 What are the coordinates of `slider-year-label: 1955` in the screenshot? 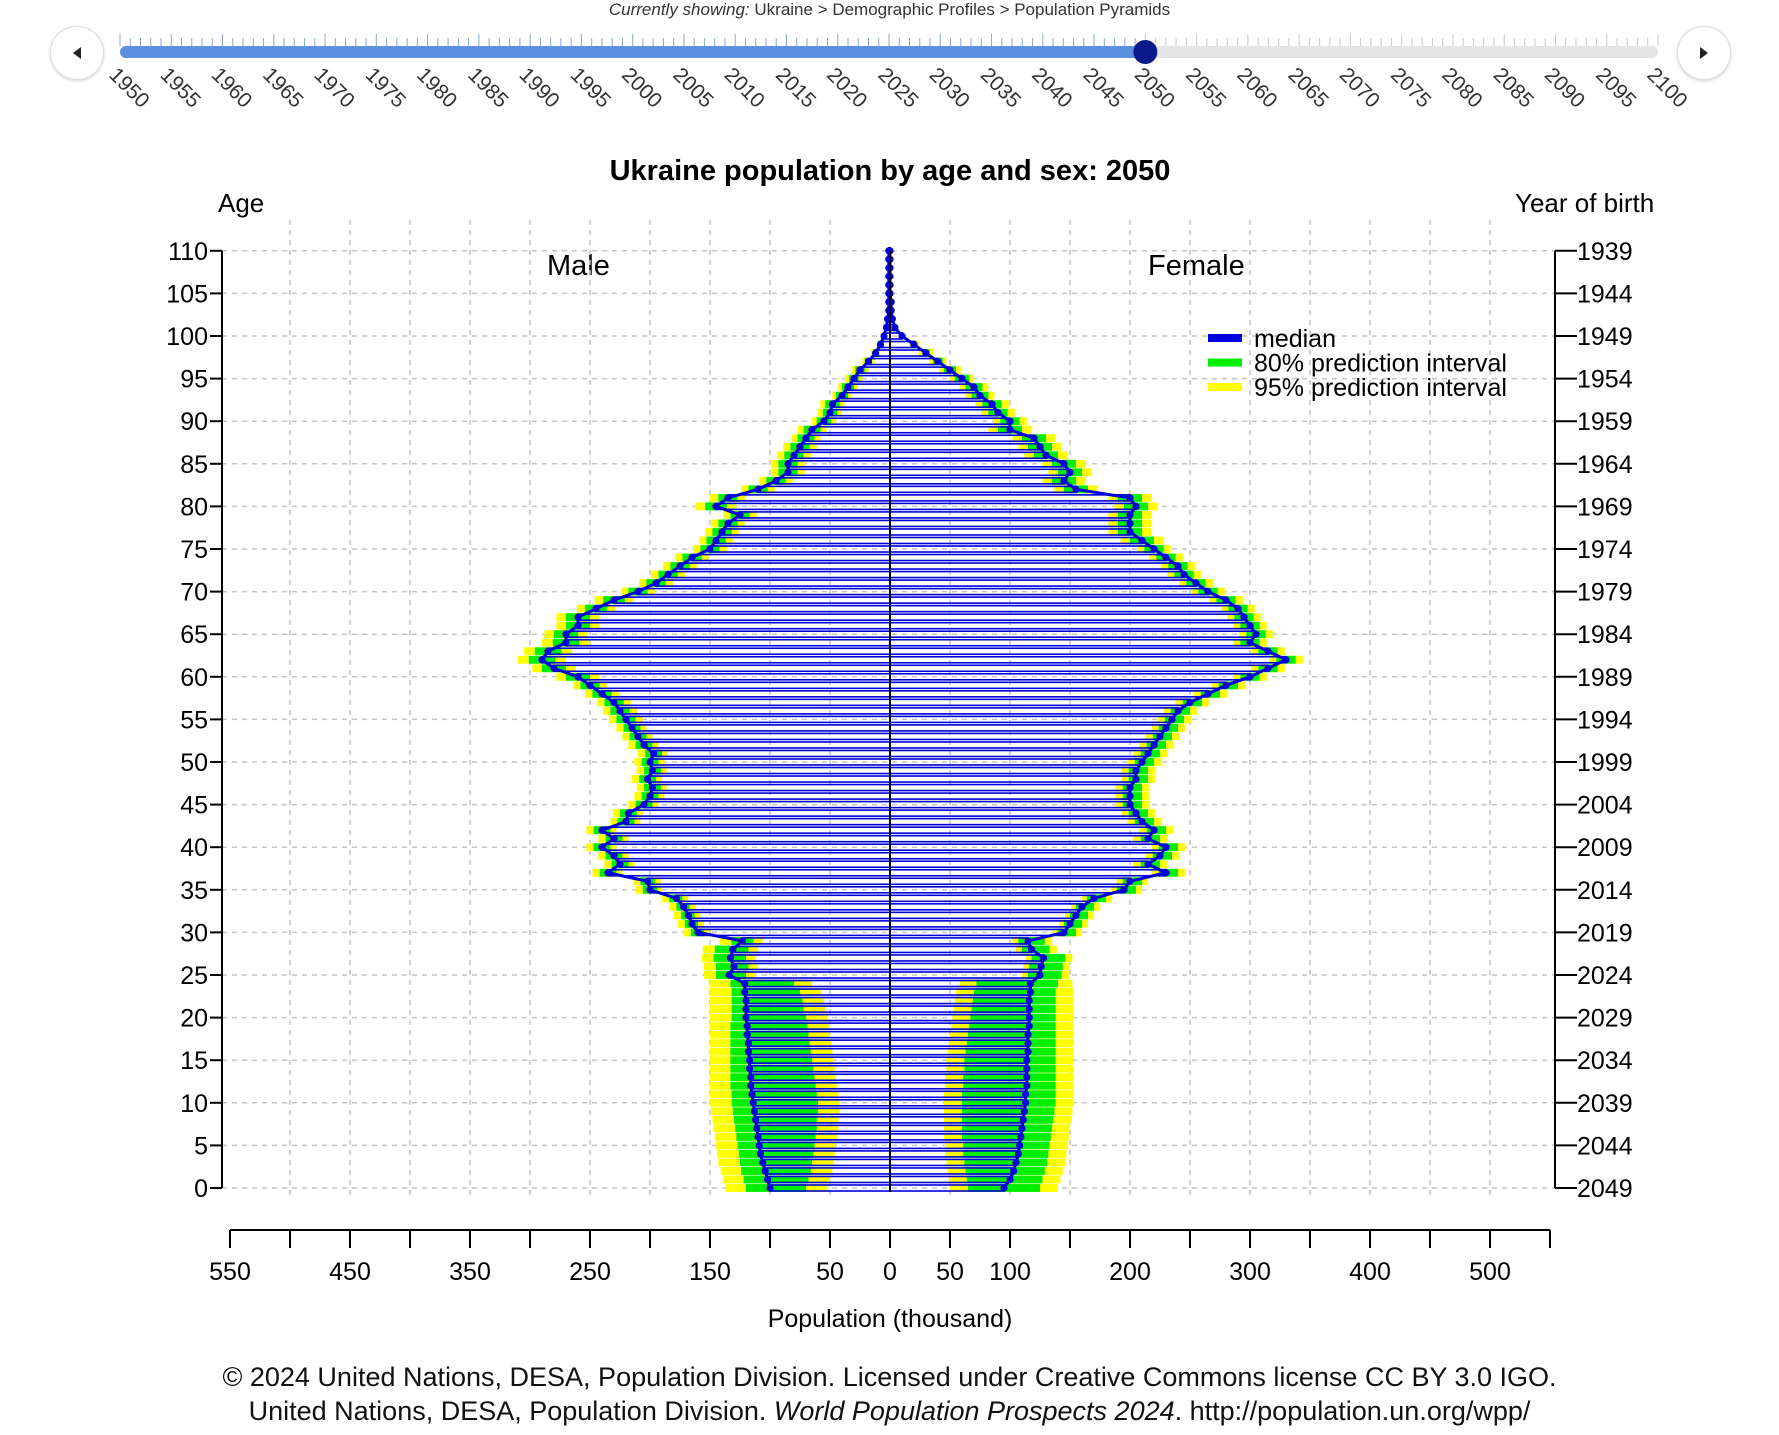 It's located at (180, 87).